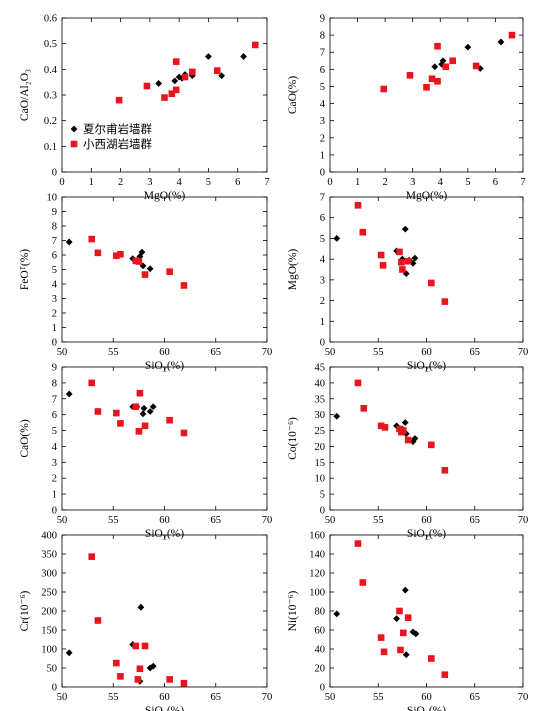  I want to click on y-tick-label: 80, so click(320, 612).